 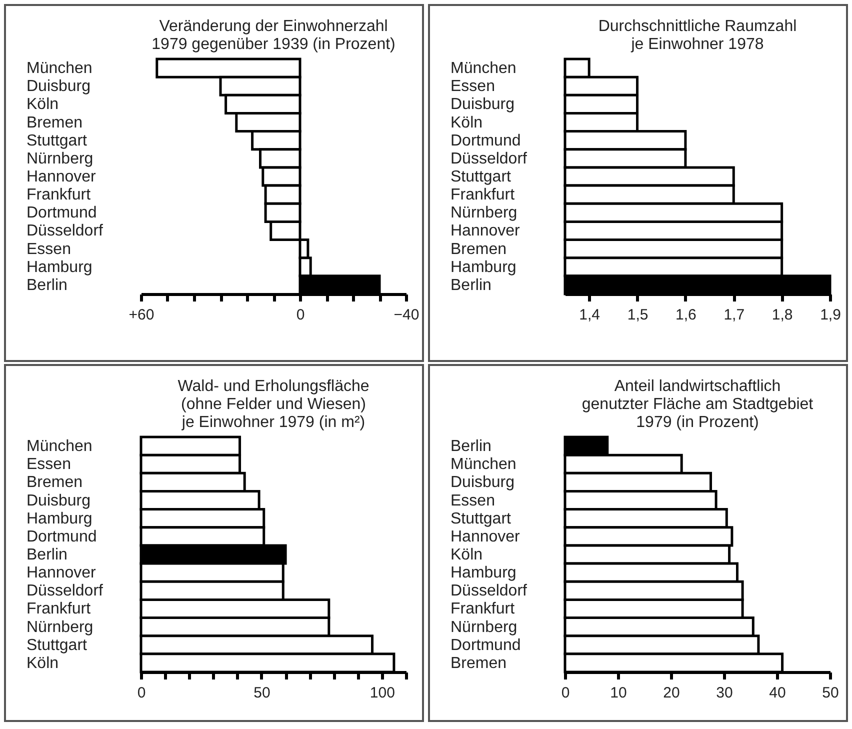 I want to click on x-tick-label: 1,5, so click(x=637, y=315).